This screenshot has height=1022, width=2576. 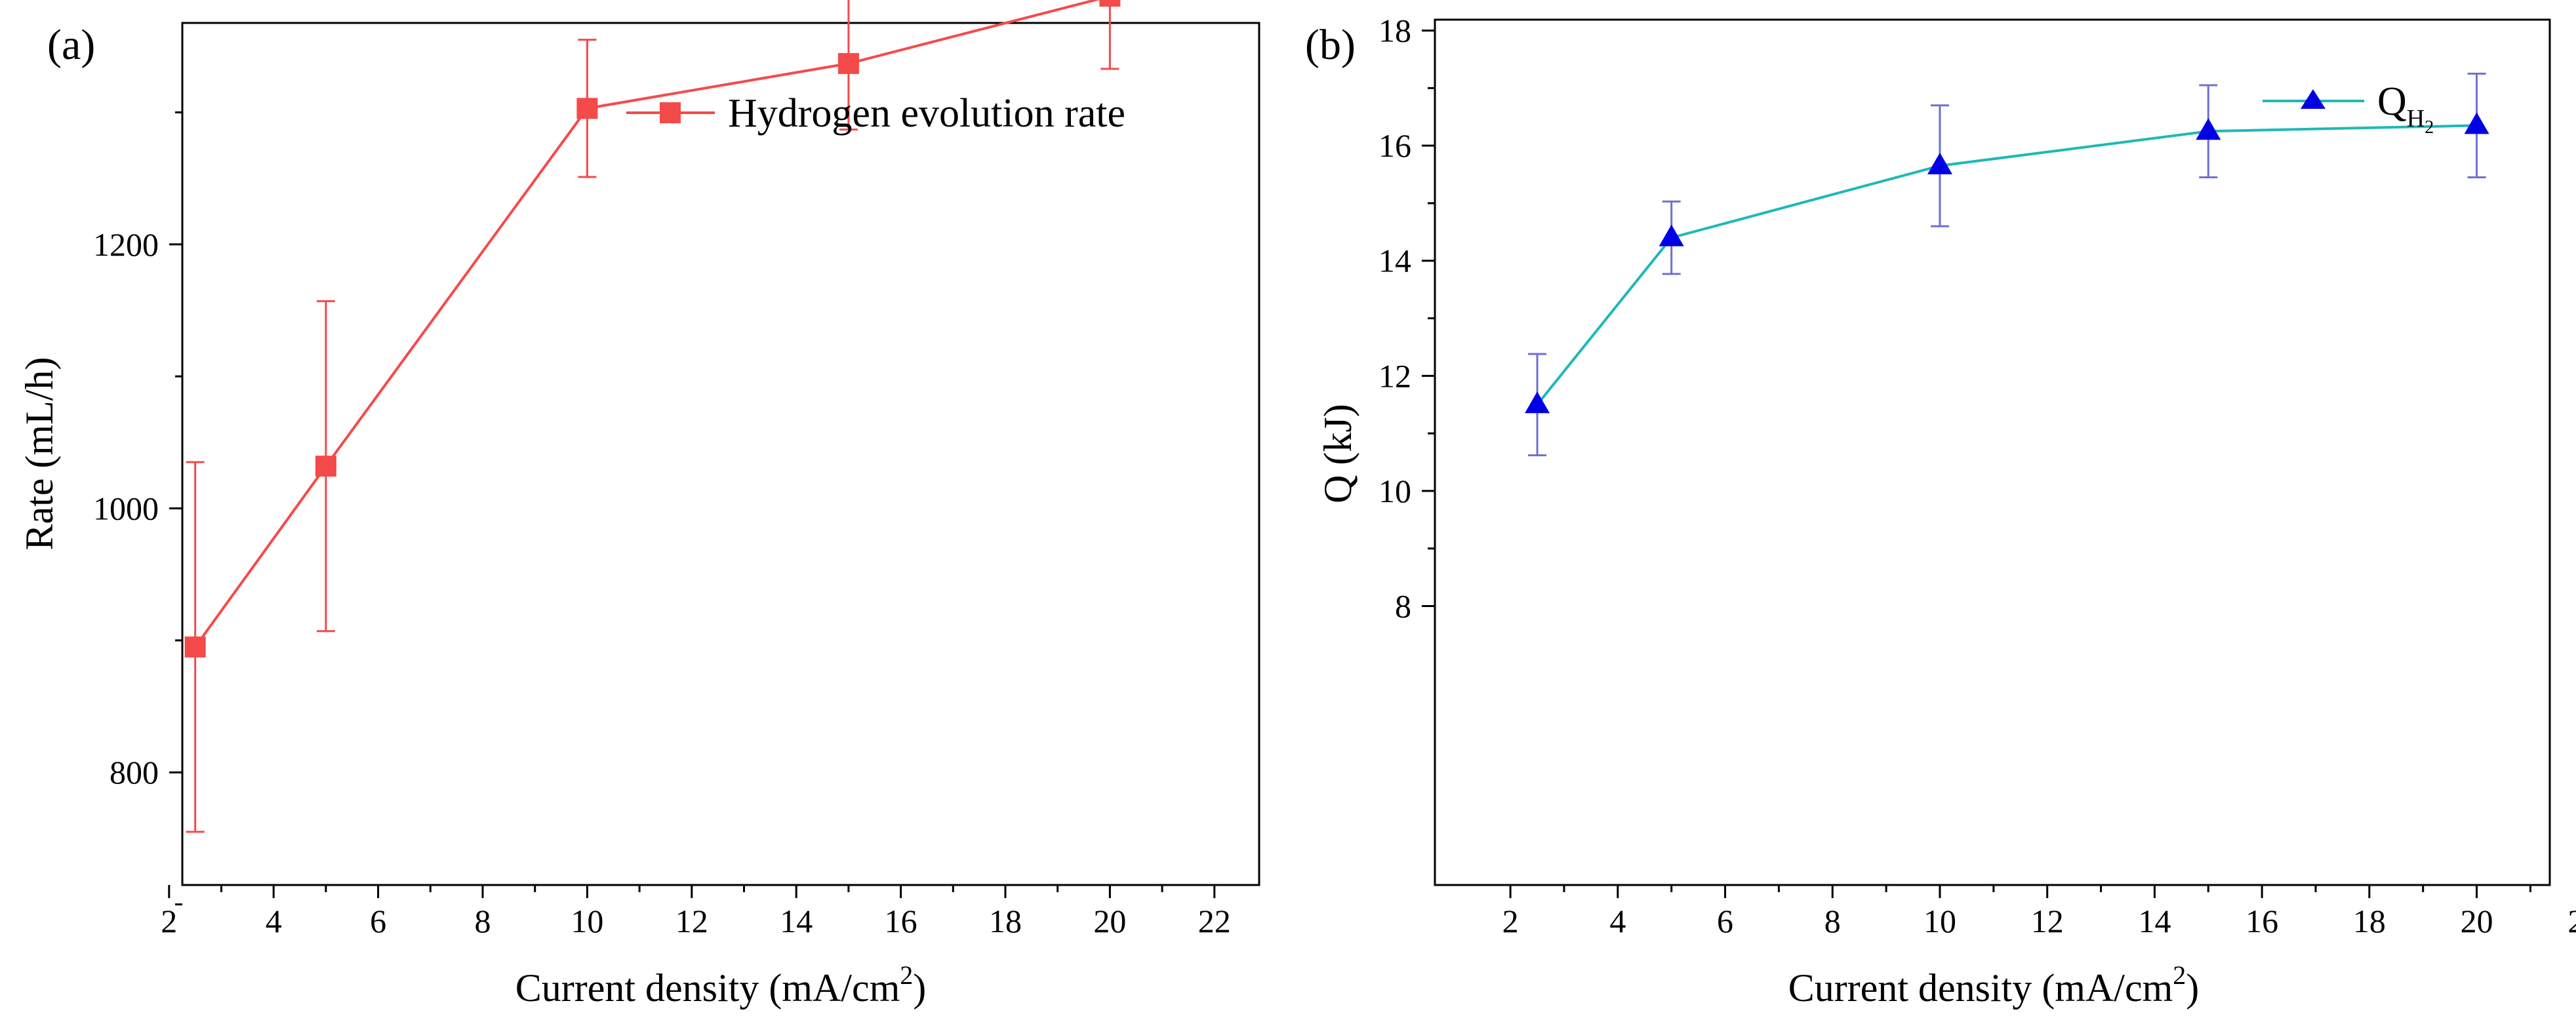 I want to click on panel-a-x-axis-title: Current density (mA/cm2), so click(x=721, y=985).